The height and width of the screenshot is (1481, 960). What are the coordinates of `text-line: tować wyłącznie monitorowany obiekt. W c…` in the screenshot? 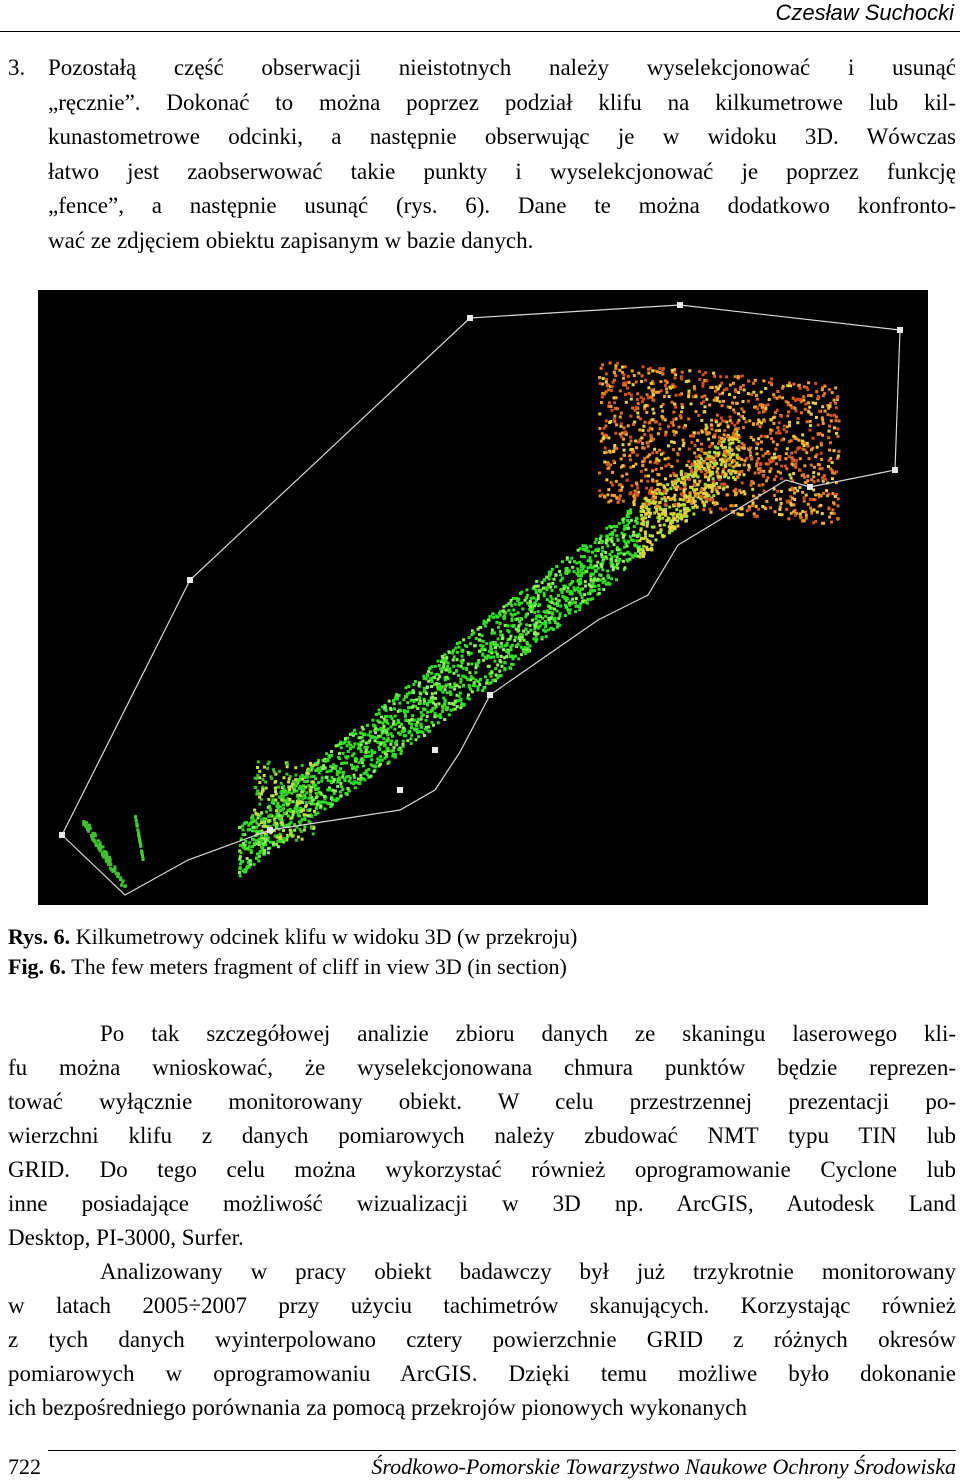 It's located at (482, 1101).